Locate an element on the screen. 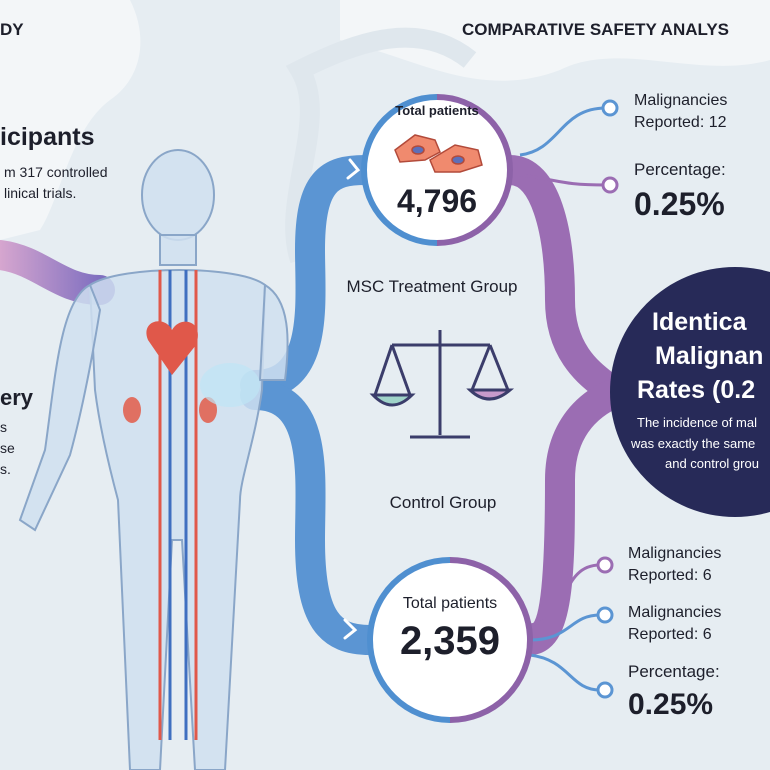 This screenshot has width=770, height=770. left-line: s is located at coordinates (3, 427).